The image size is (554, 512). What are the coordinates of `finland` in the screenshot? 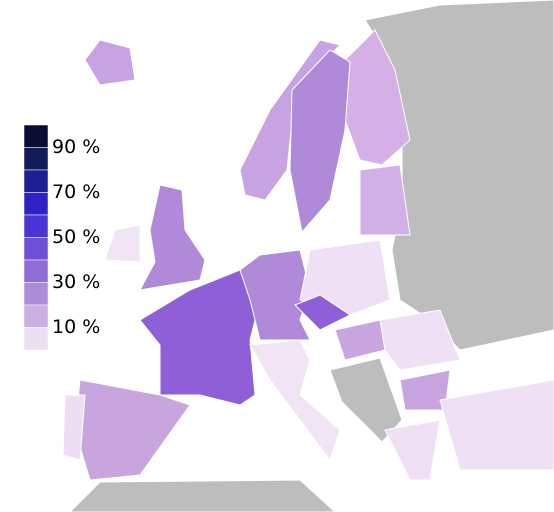 It's located at (377, 97).